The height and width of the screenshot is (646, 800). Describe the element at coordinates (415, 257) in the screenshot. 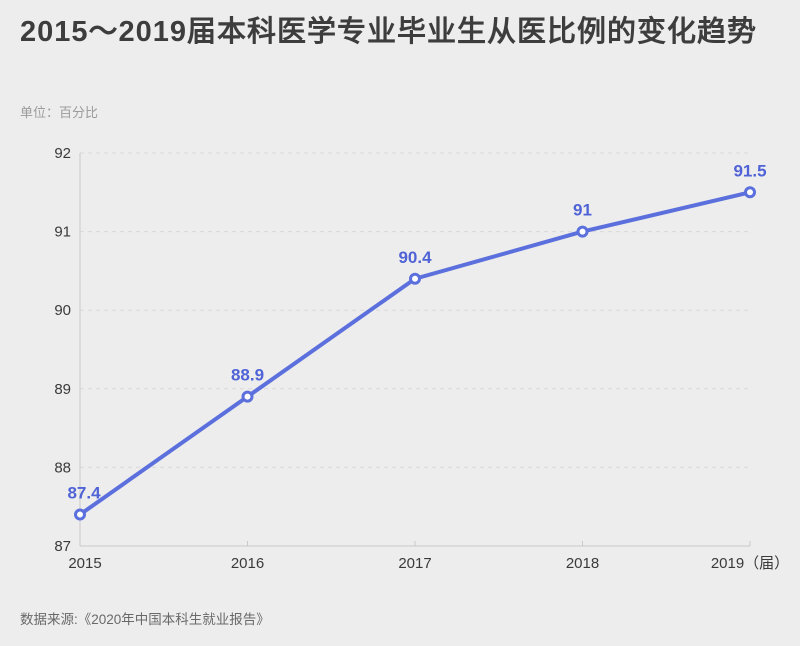

I see `data-point-label: 90.4` at that location.